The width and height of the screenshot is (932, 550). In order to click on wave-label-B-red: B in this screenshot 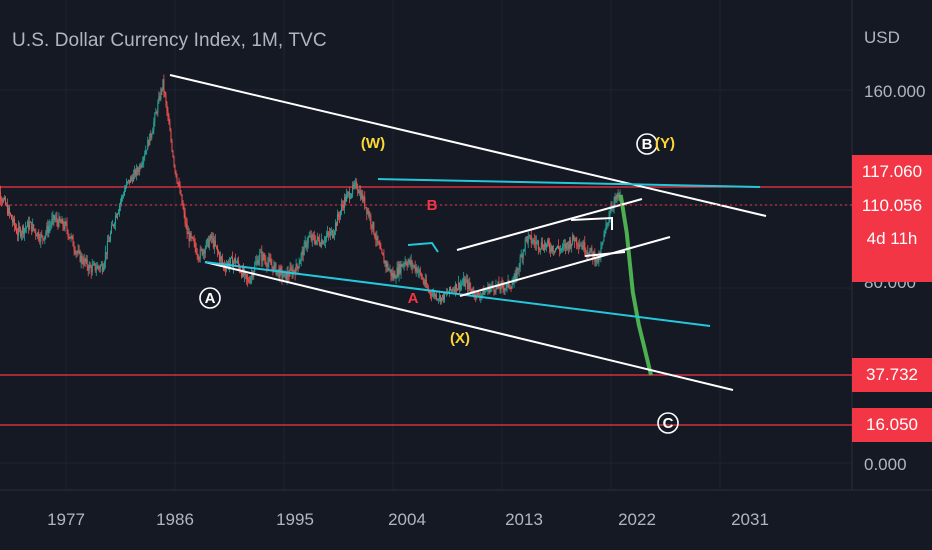, I will do `click(432, 205)`.